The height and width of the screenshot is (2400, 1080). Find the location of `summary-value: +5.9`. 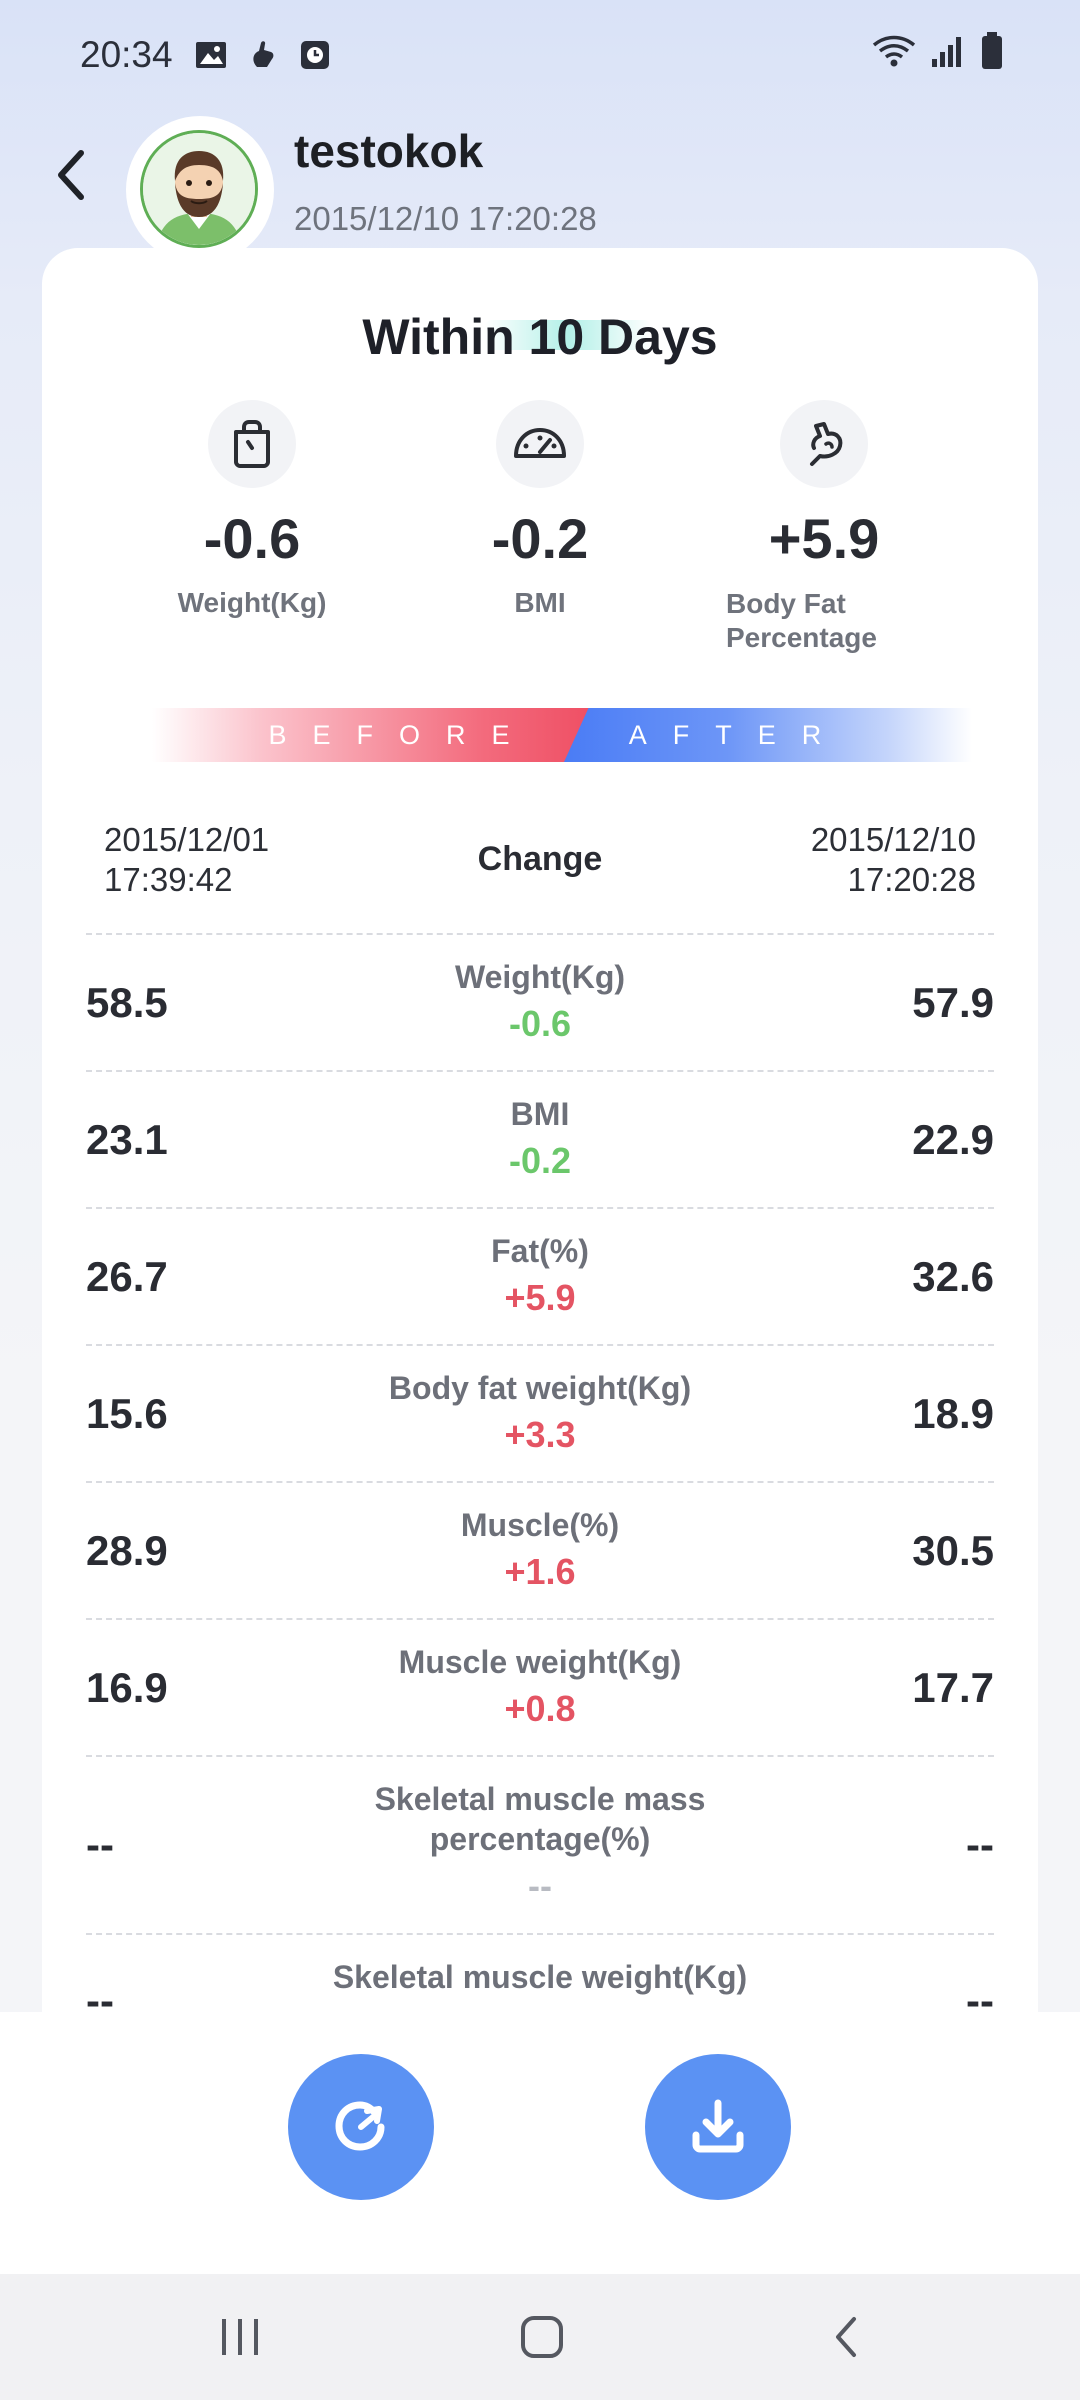

summary-value: +5.9 is located at coordinates (824, 538).